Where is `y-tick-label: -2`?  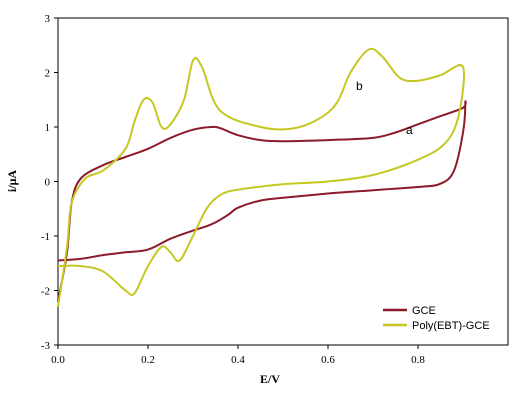 y-tick-label: -2 is located at coordinates (45, 292).